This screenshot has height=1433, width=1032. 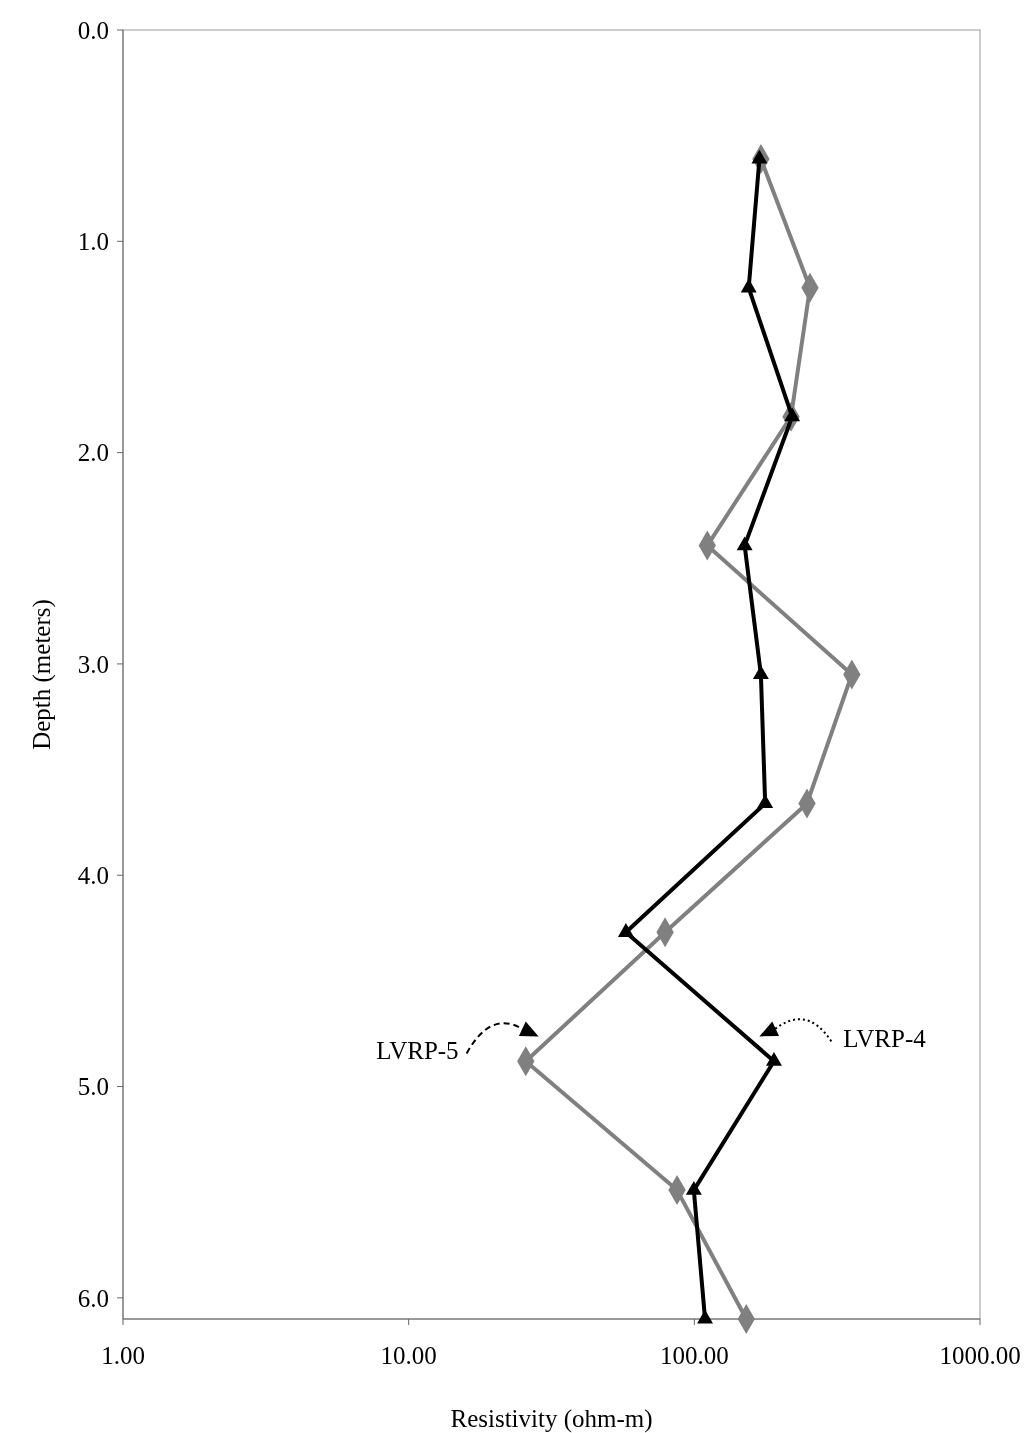 I want to click on x-tick-label: 1000.00, so click(x=980, y=1355).